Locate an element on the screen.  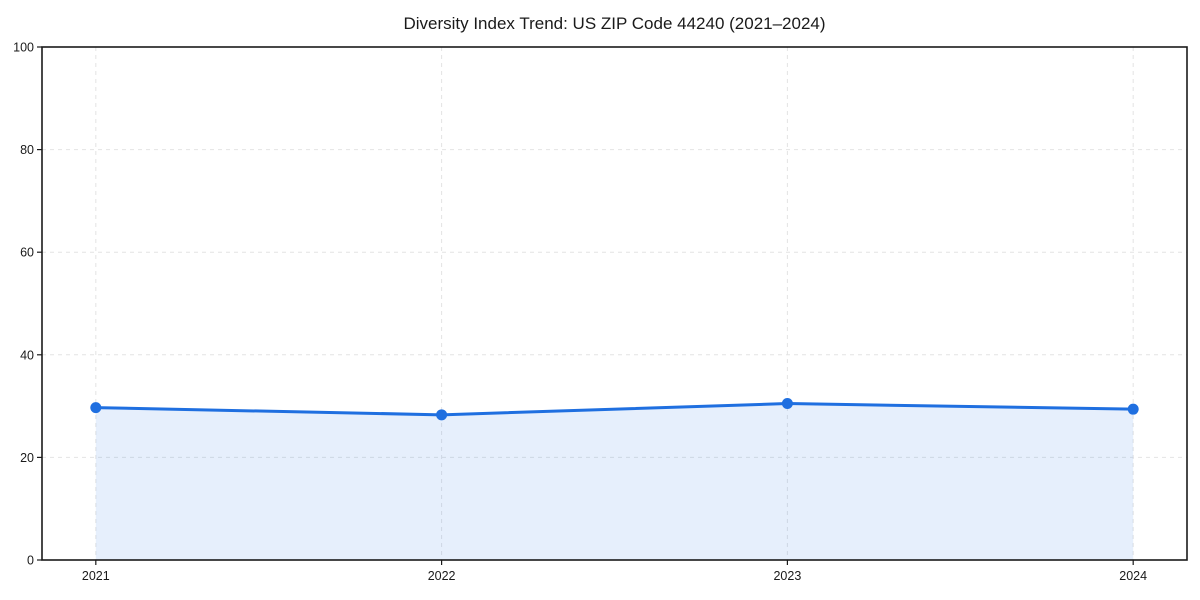
y-tick-label-80: 80 is located at coordinates (27, 150).